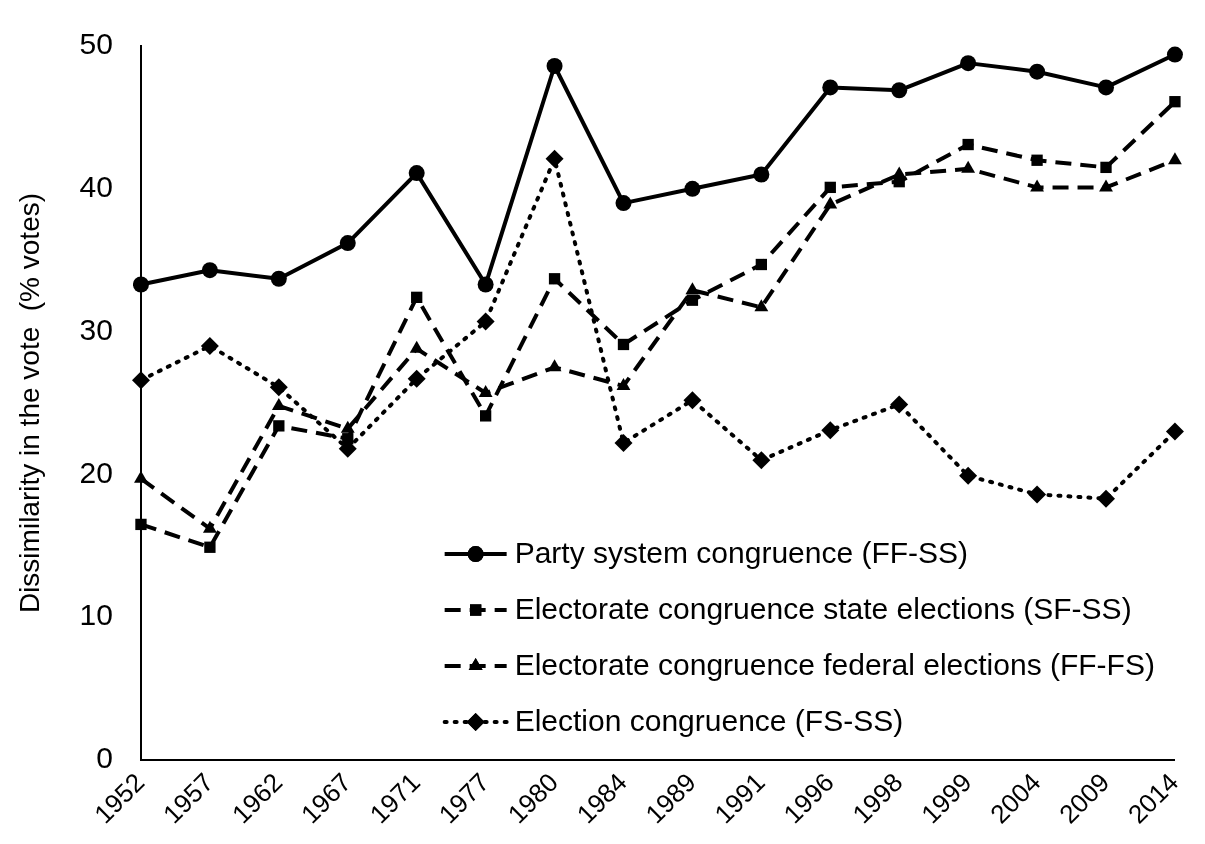  What do you see at coordinates (709, 721) in the screenshot?
I see `legend-label: Election congruence (FS-SS)` at bounding box center [709, 721].